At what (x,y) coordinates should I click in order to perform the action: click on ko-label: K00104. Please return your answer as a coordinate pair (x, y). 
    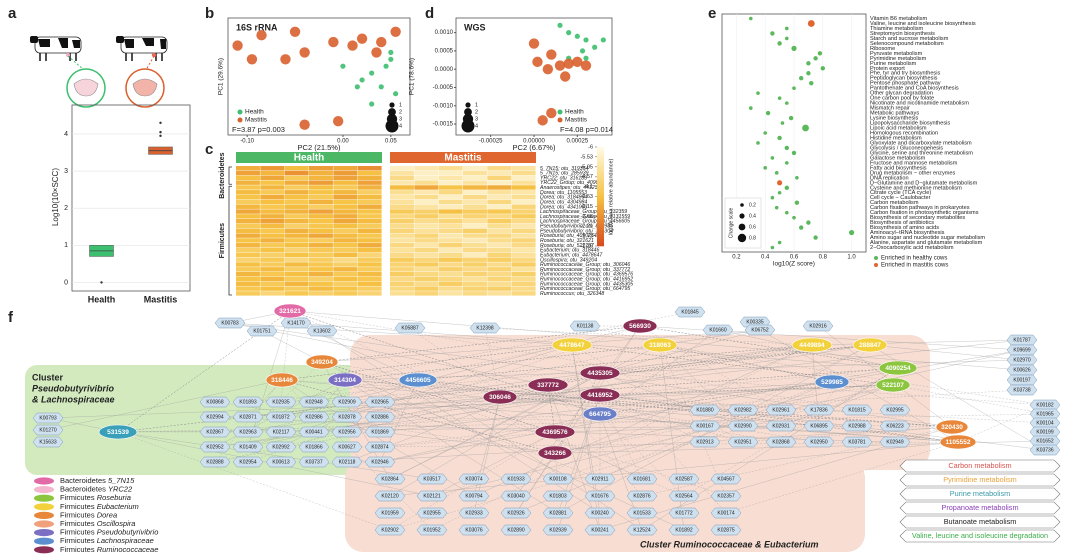
    Looking at the image, I should click on (1044, 424).